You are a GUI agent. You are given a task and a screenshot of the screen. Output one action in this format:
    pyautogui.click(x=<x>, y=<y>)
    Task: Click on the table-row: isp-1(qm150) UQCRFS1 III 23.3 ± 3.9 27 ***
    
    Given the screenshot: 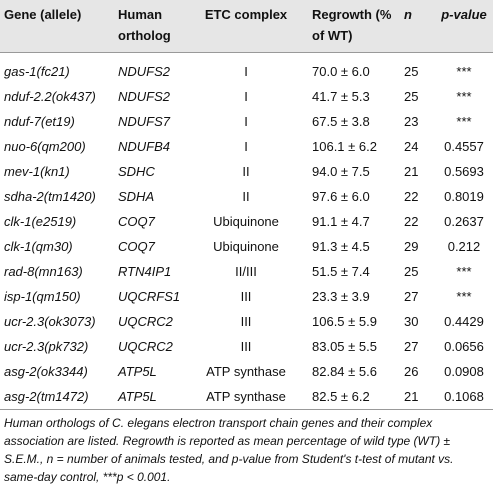 What is the action you would take?
    pyautogui.click(x=246, y=296)
    